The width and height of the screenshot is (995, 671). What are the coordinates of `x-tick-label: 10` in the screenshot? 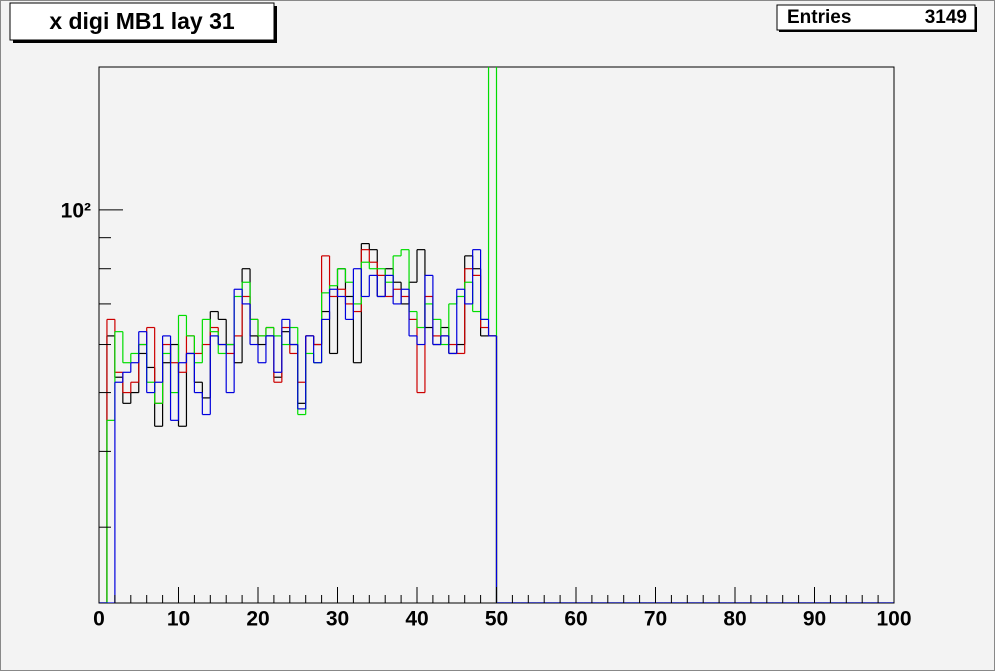 It's located at (178, 619).